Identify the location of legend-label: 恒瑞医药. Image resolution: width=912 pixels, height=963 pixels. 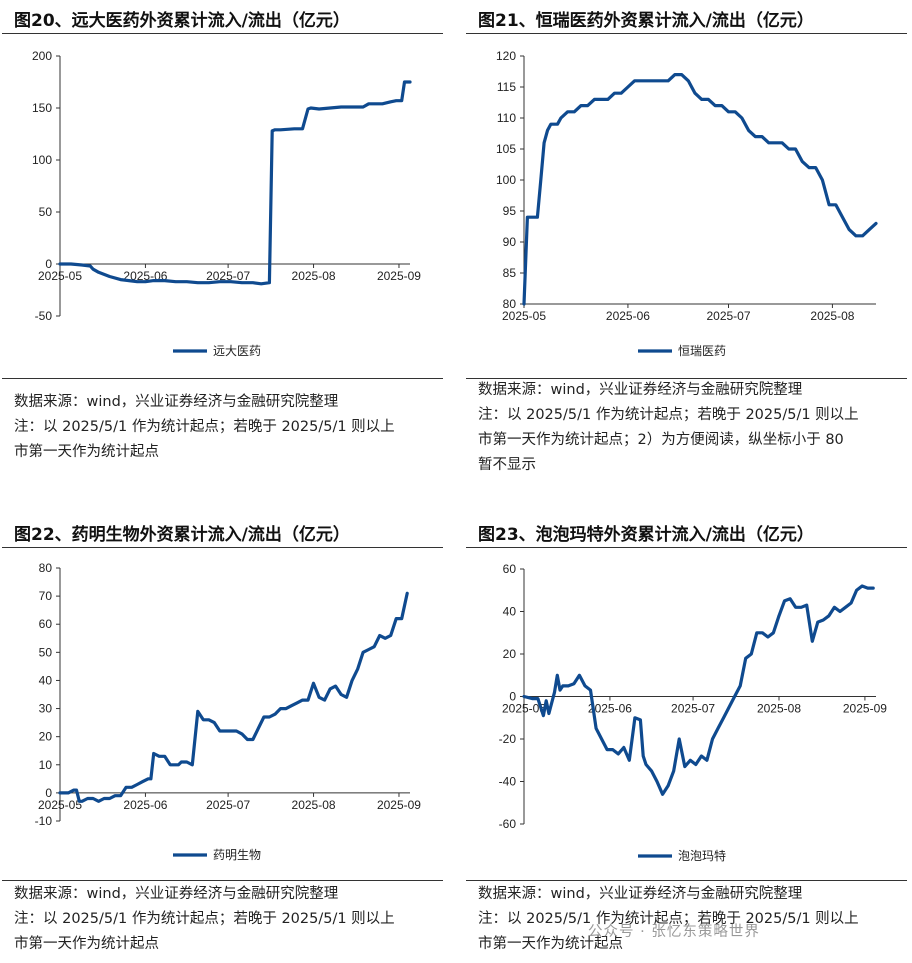
(702, 351).